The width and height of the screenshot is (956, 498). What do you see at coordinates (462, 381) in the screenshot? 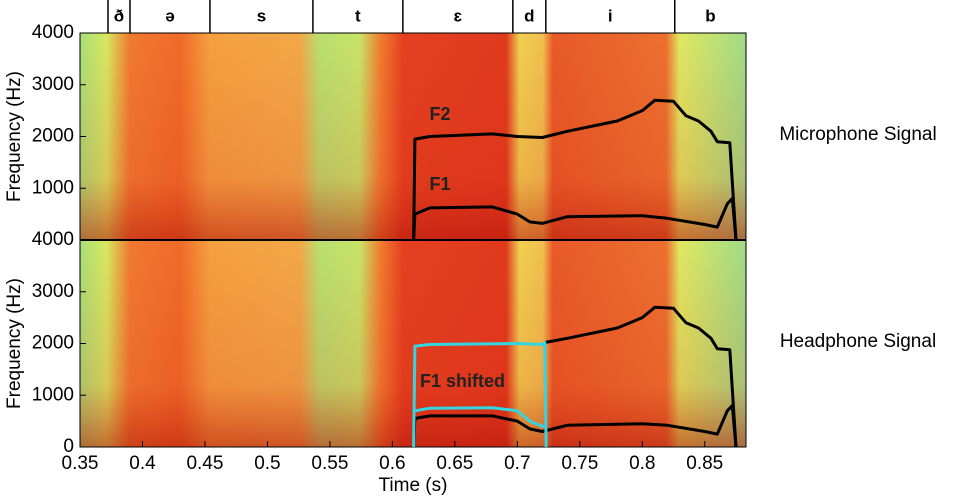
I see `annotation: F1 shifted` at bounding box center [462, 381].